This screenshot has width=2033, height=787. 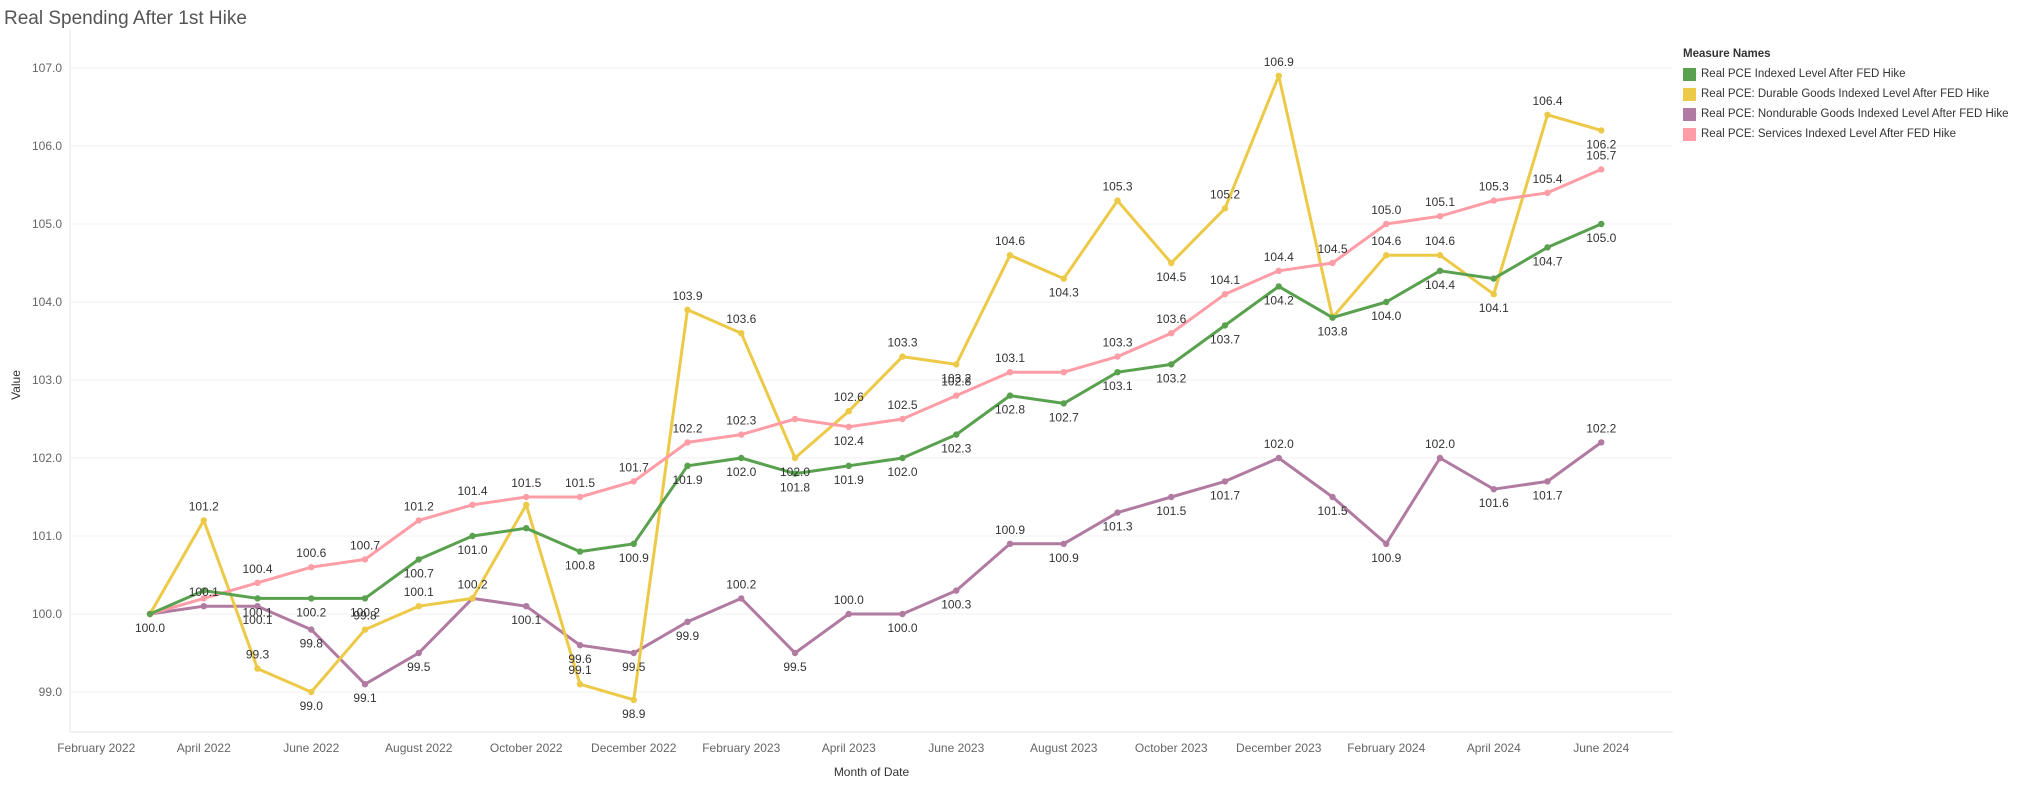 I want to click on x-tick-label: February 2023, so click(x=741, y=748).